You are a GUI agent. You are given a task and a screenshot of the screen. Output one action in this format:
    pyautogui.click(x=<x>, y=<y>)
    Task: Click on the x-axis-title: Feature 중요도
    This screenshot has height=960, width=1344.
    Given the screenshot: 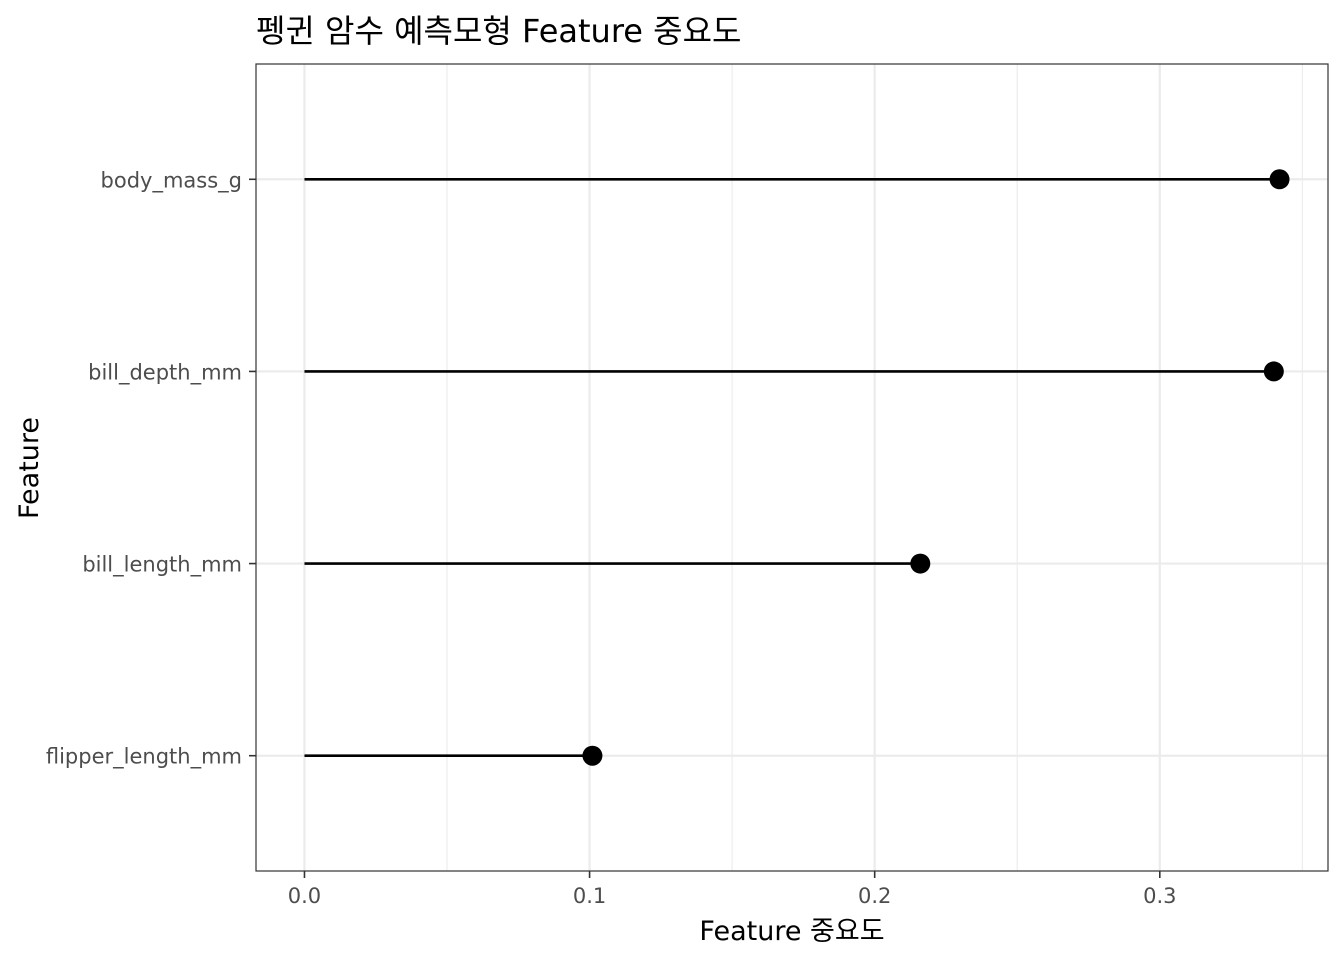 What is the action you would take?
    pyautogui.click(x=791, y=931)
    